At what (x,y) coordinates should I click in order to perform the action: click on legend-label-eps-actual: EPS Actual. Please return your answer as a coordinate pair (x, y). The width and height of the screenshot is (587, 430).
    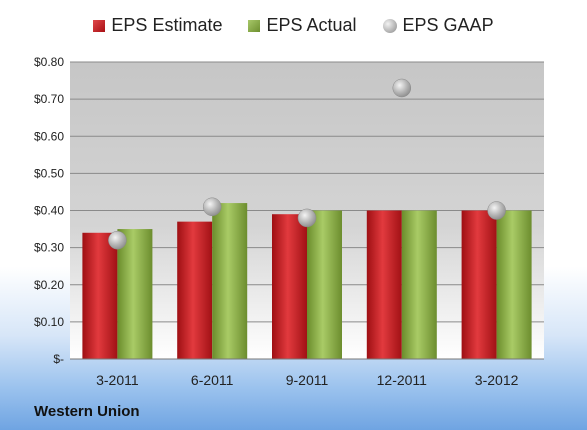
    Looking at the image, I should click on (311, 25).